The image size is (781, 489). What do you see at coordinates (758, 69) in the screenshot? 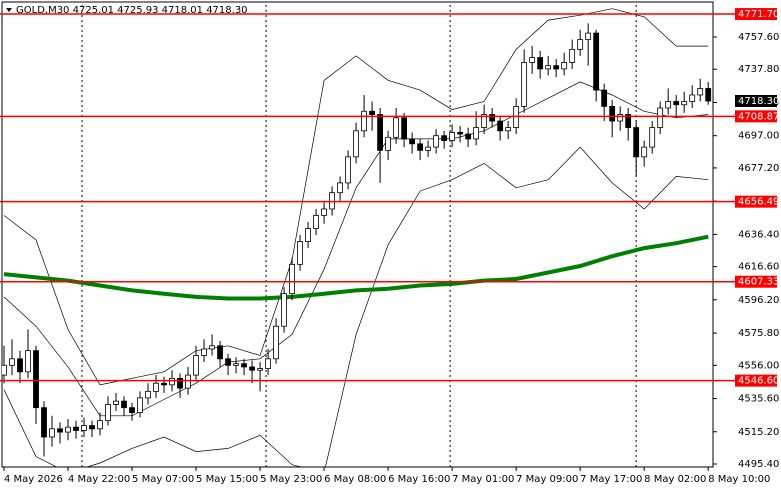
I see `y-tick-label: 4737.80` at bounding box center [758, 69].